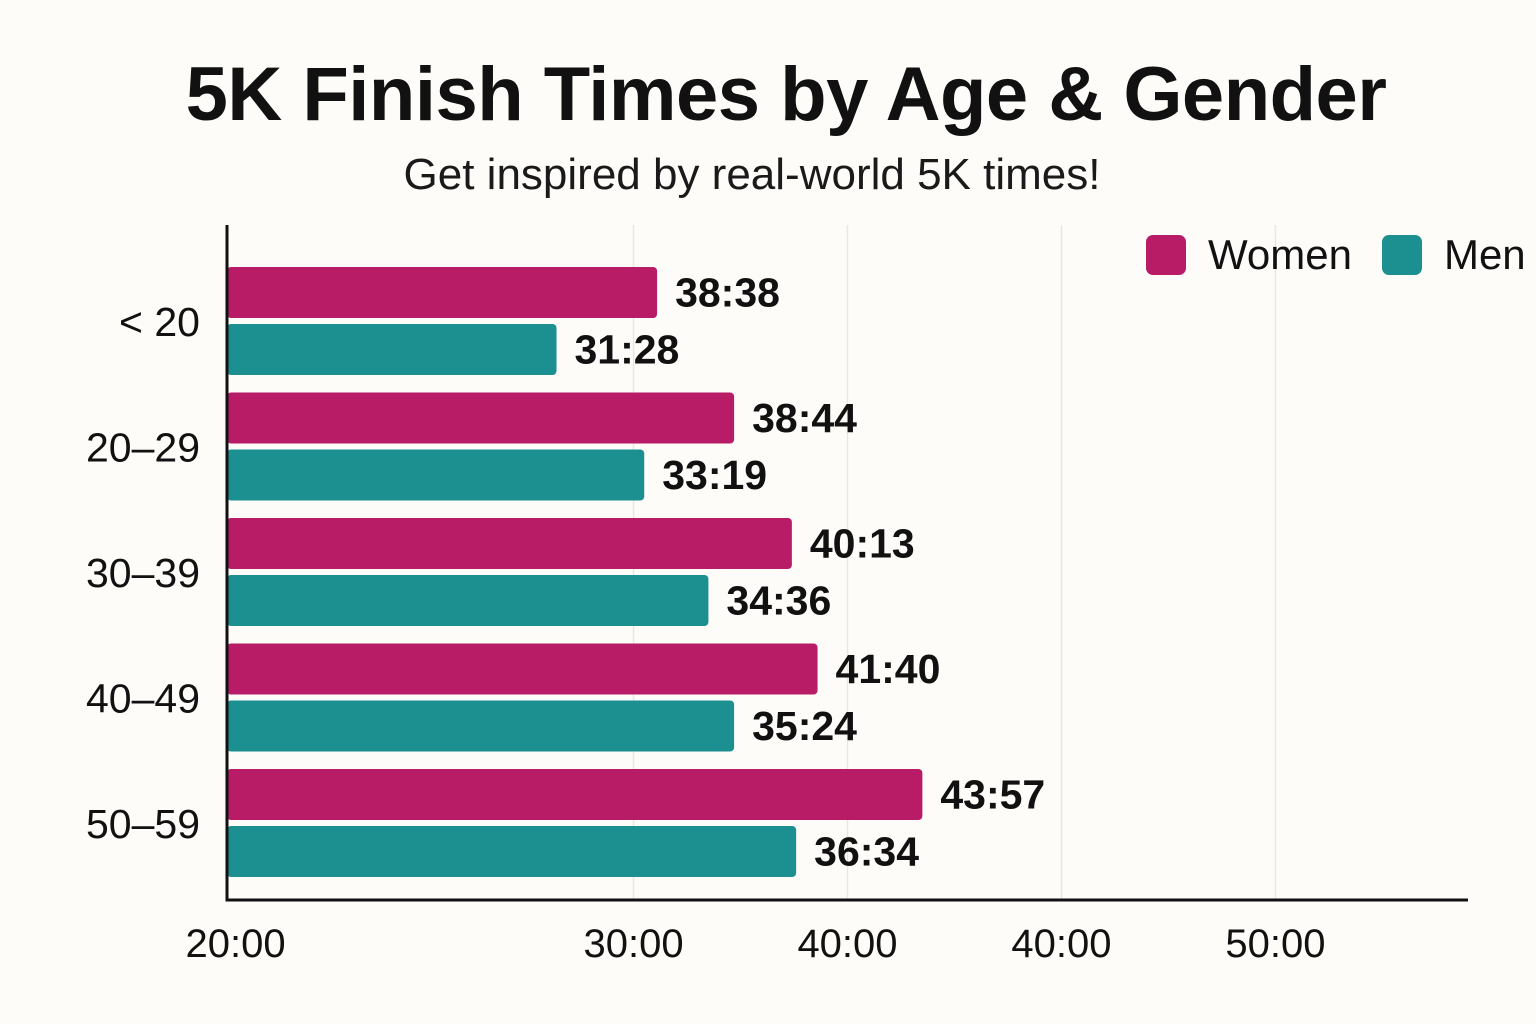 The width and height of the screenshot is (1536, 1024). I want to click on legend-item-women: Women, so click(1249, 255).